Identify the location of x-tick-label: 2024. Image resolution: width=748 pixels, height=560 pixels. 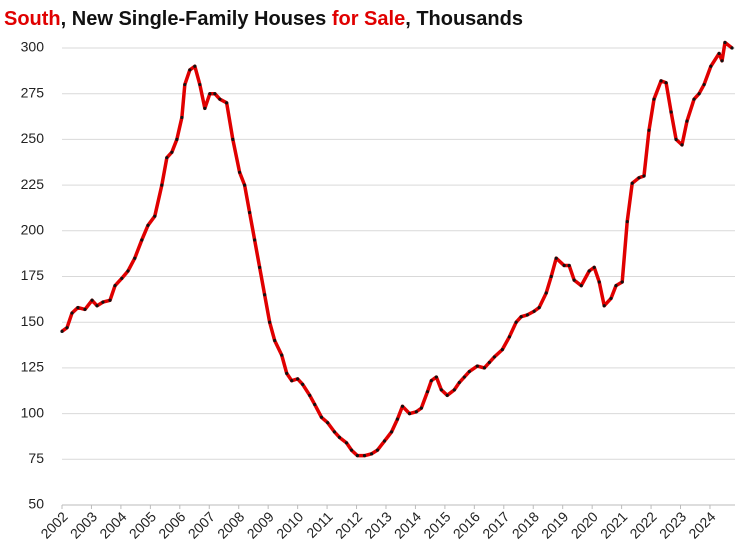
(701, 524).